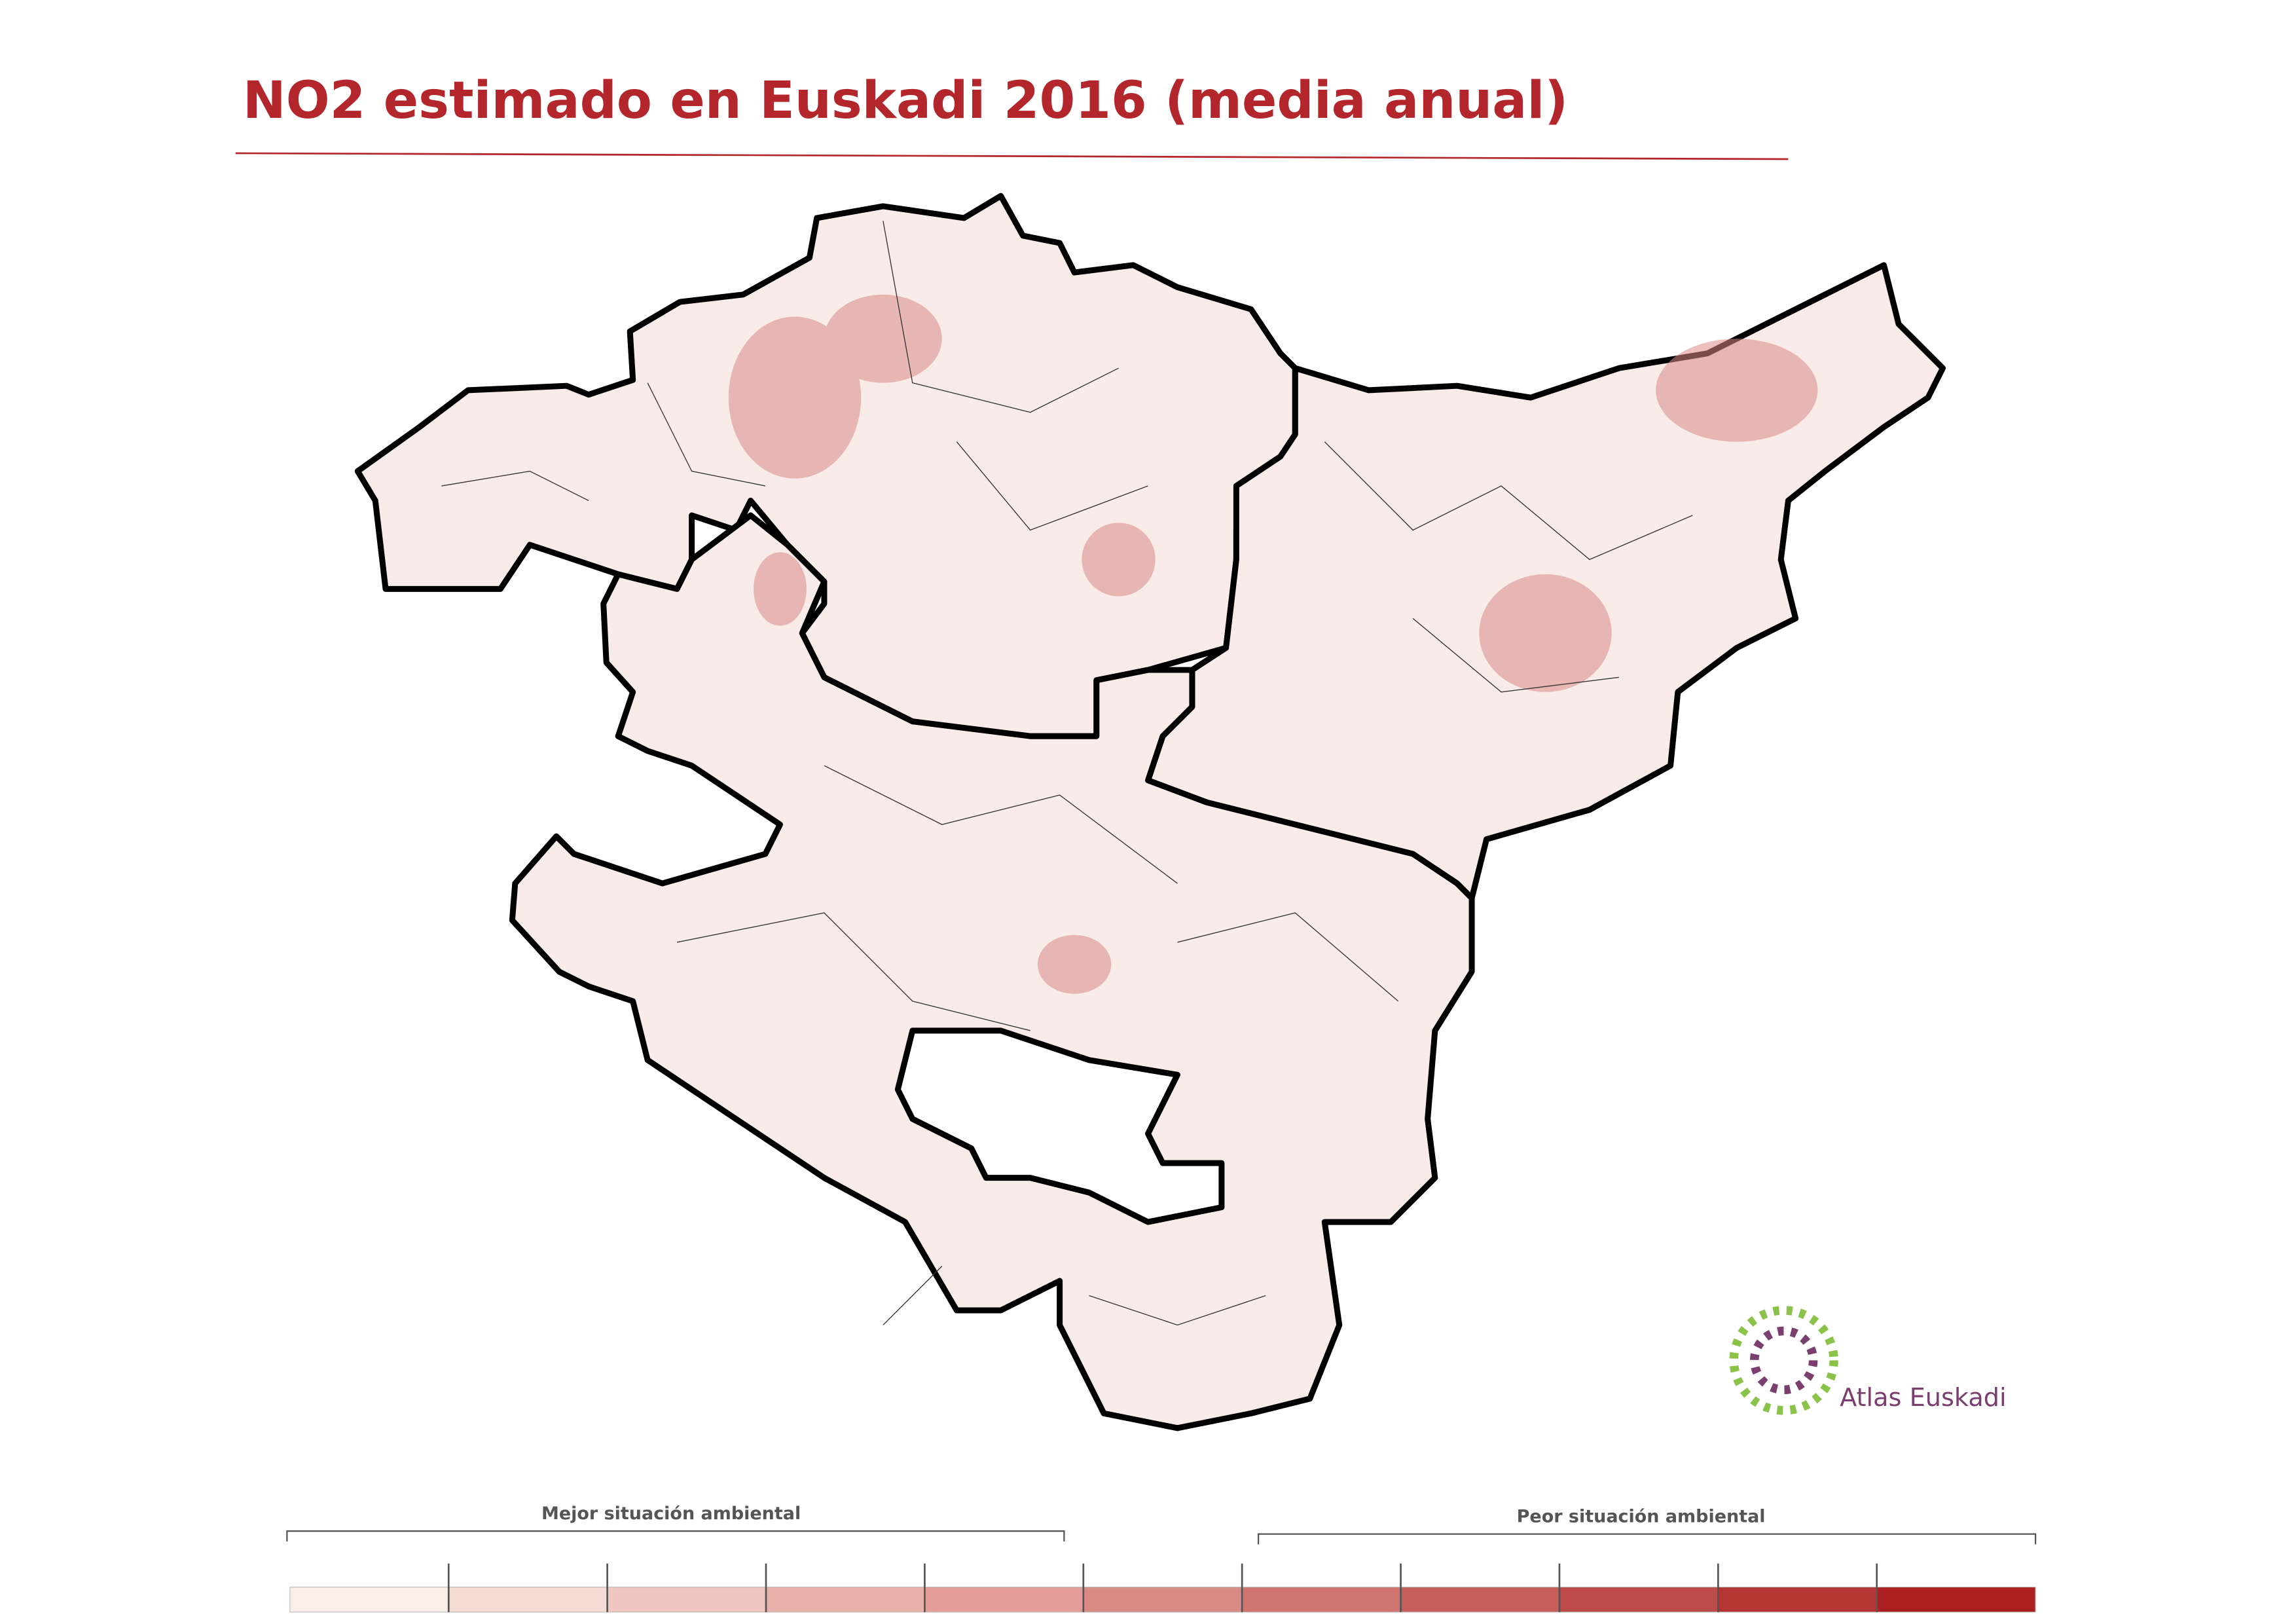 The image size is (2296, 1624). What do you see at coordinates (1923, 1398) in the screenshot?
I see `logo-text: Atlas Euskadi` at bounding box center [1923, 1398].